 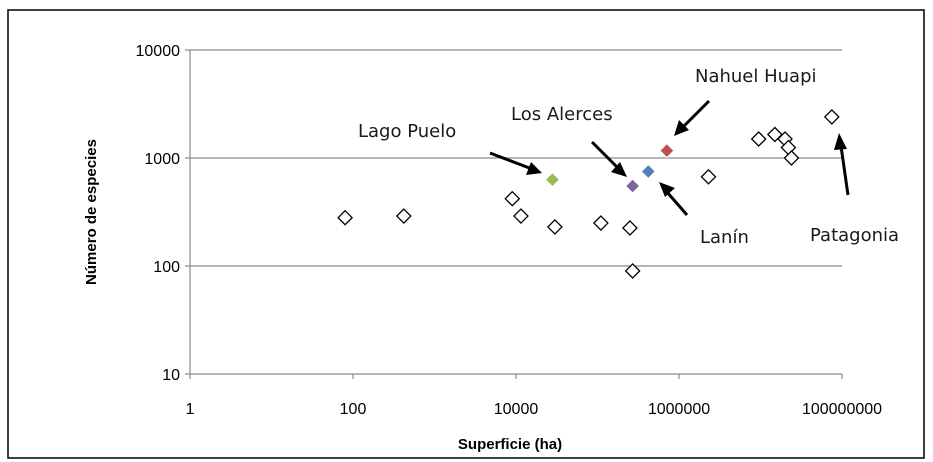 I want to click on y-tick-labels: 10 100 1000 10000, so click(x=158, y=213).